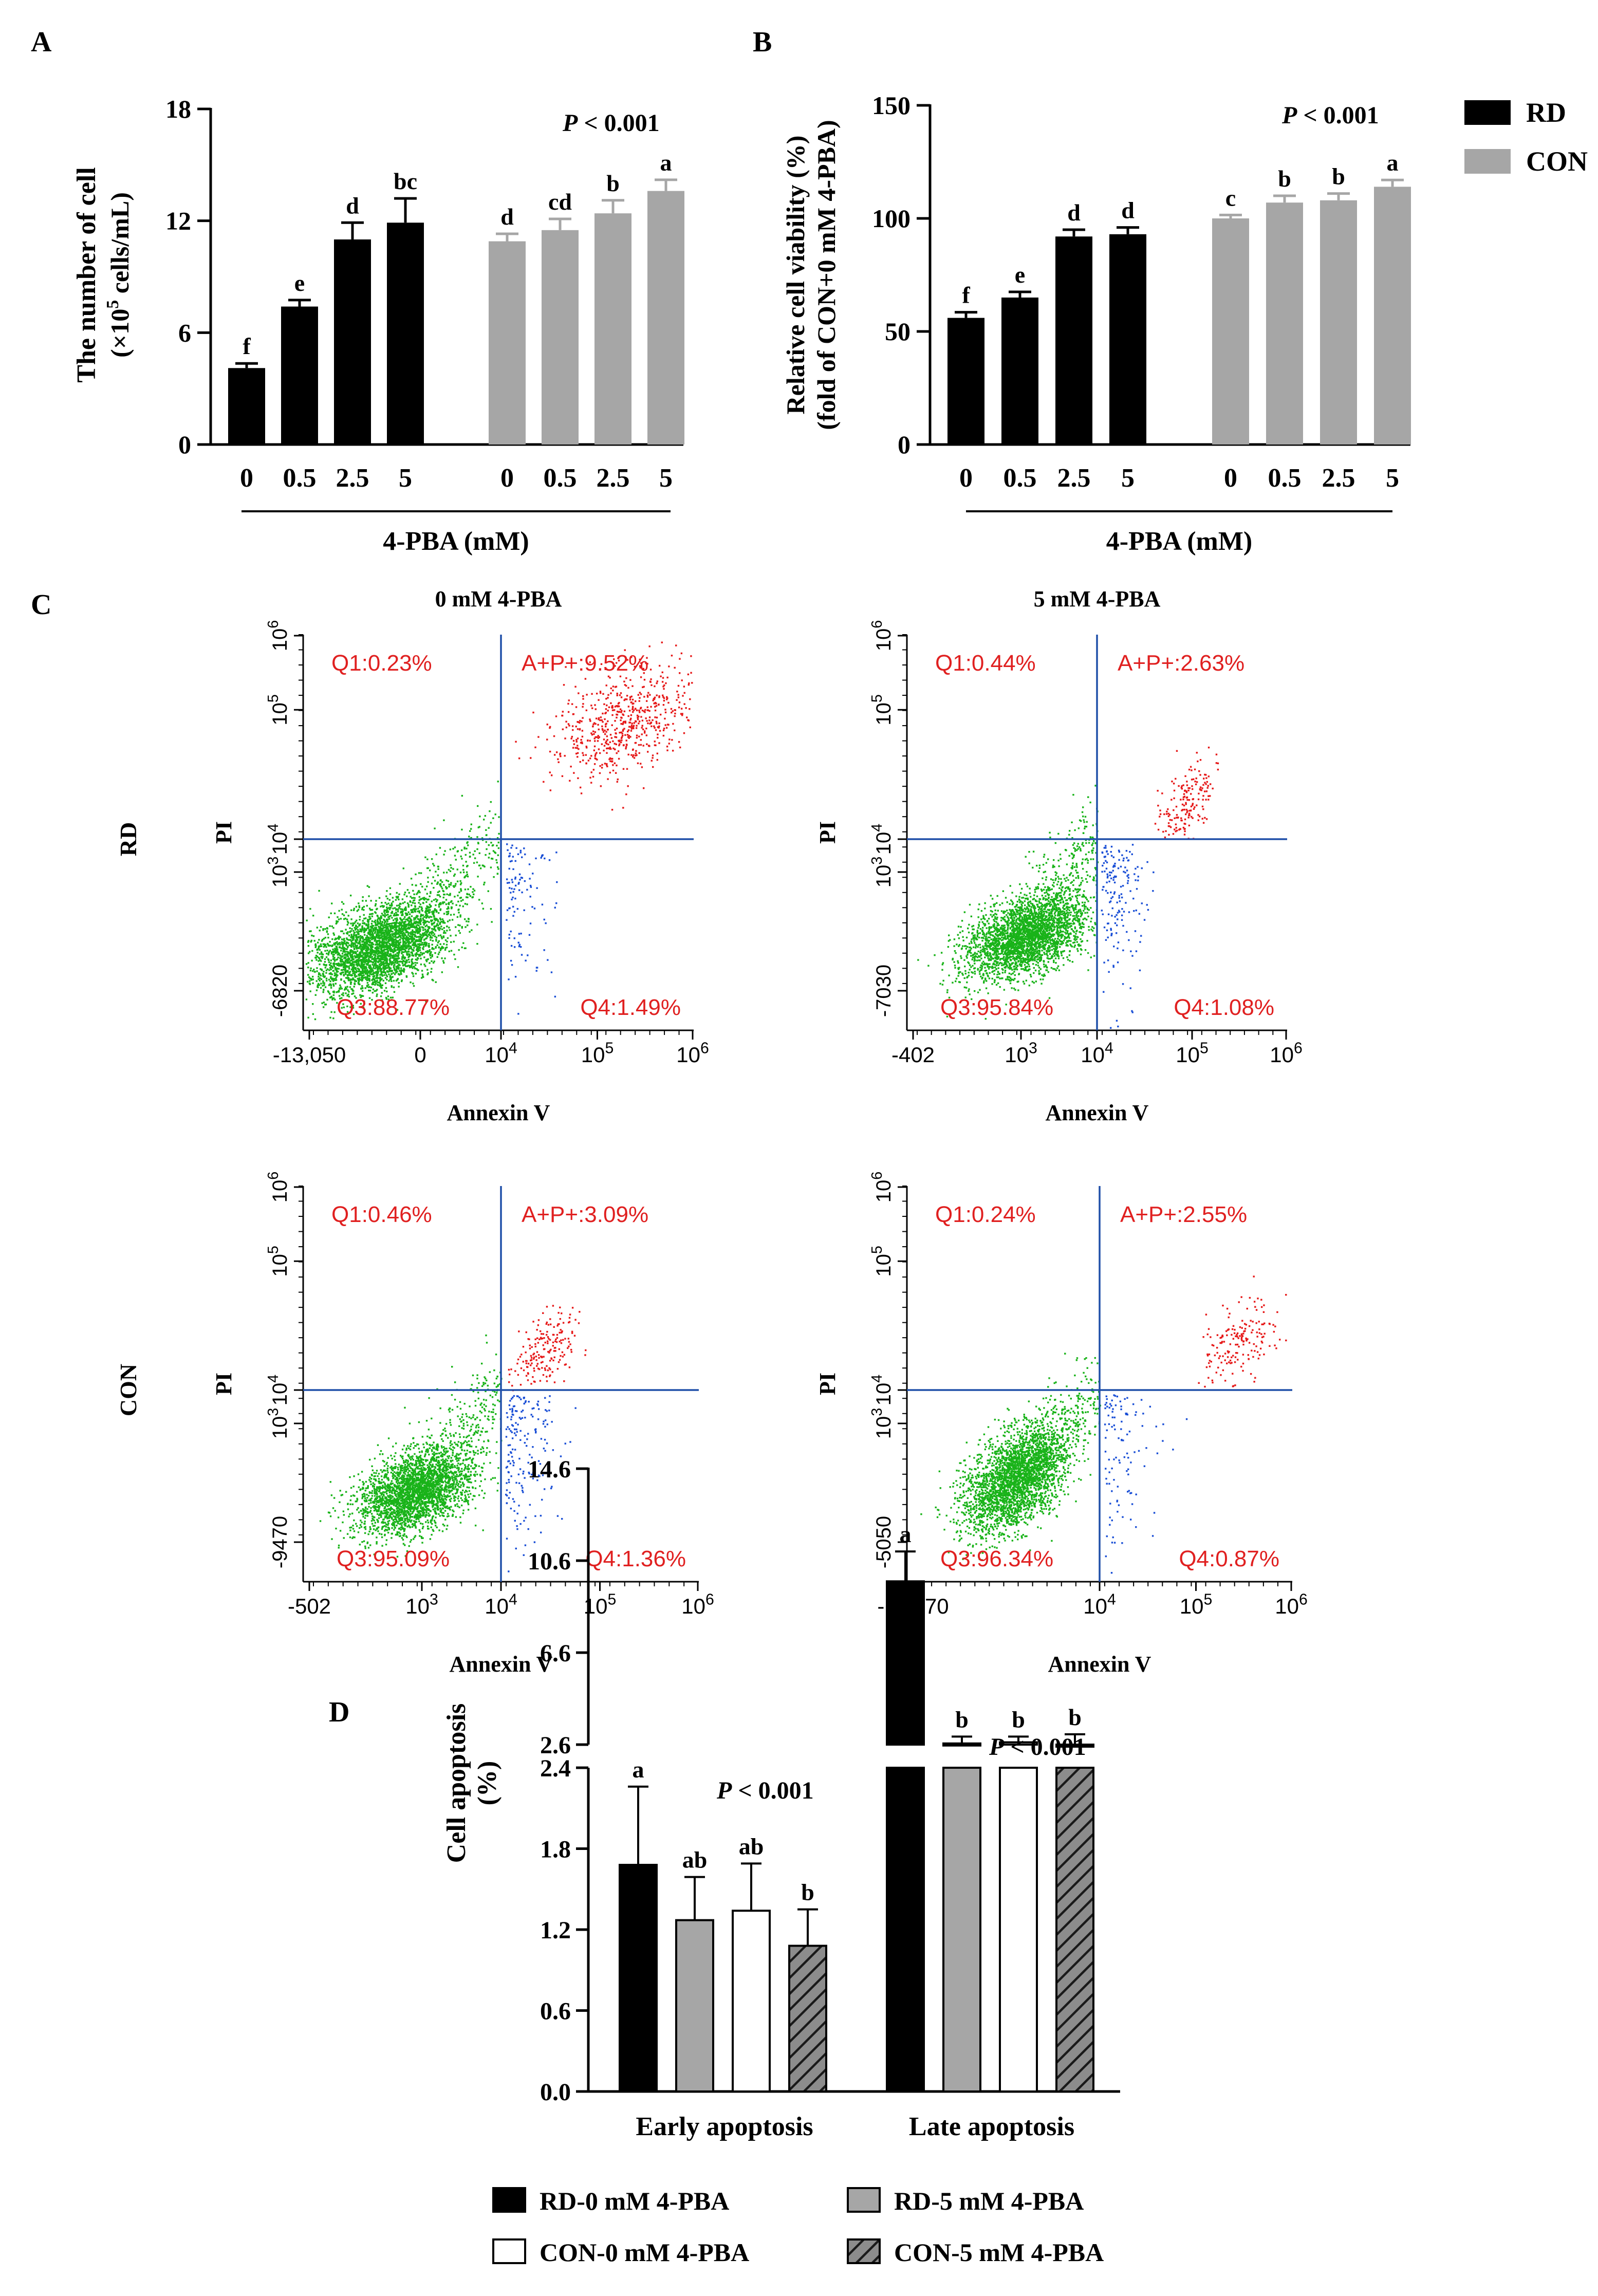 The width and height of the screenshot is (1598, 2296). I want to click on quadrant-q3-label: Q3:88.77%, so click(393, 1008).